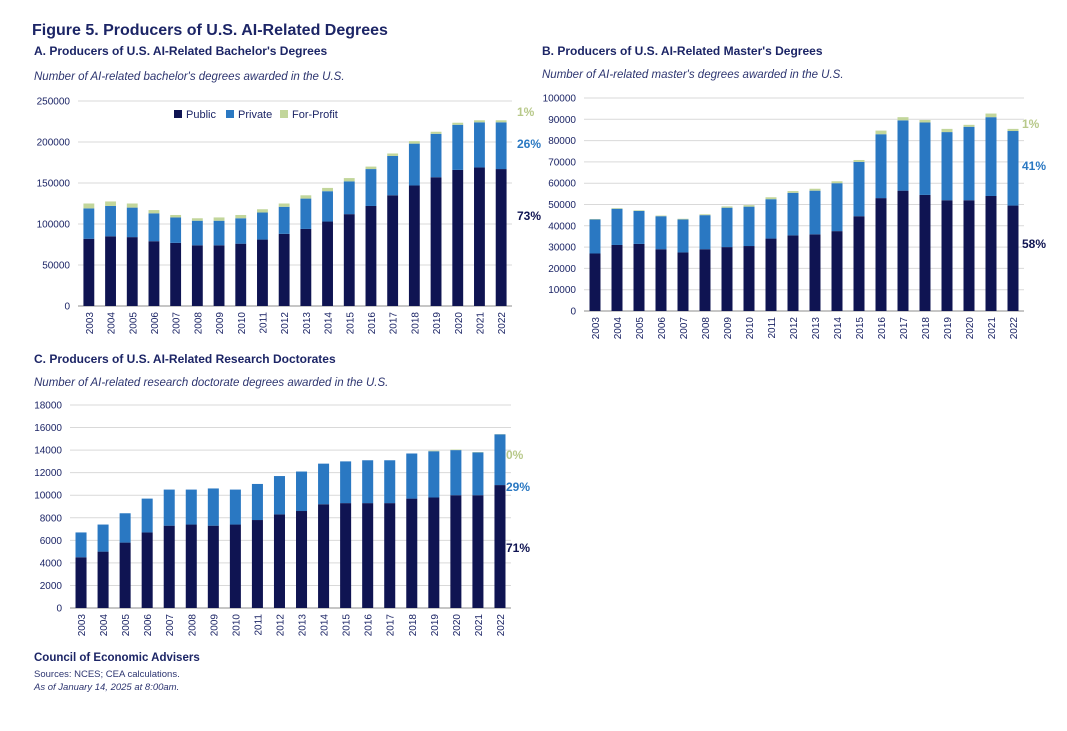 The image size is (1067, 731). Describe the element at coordinates (154, 212) in the screenshot. I see `bar-forprofit-2006` at that location.